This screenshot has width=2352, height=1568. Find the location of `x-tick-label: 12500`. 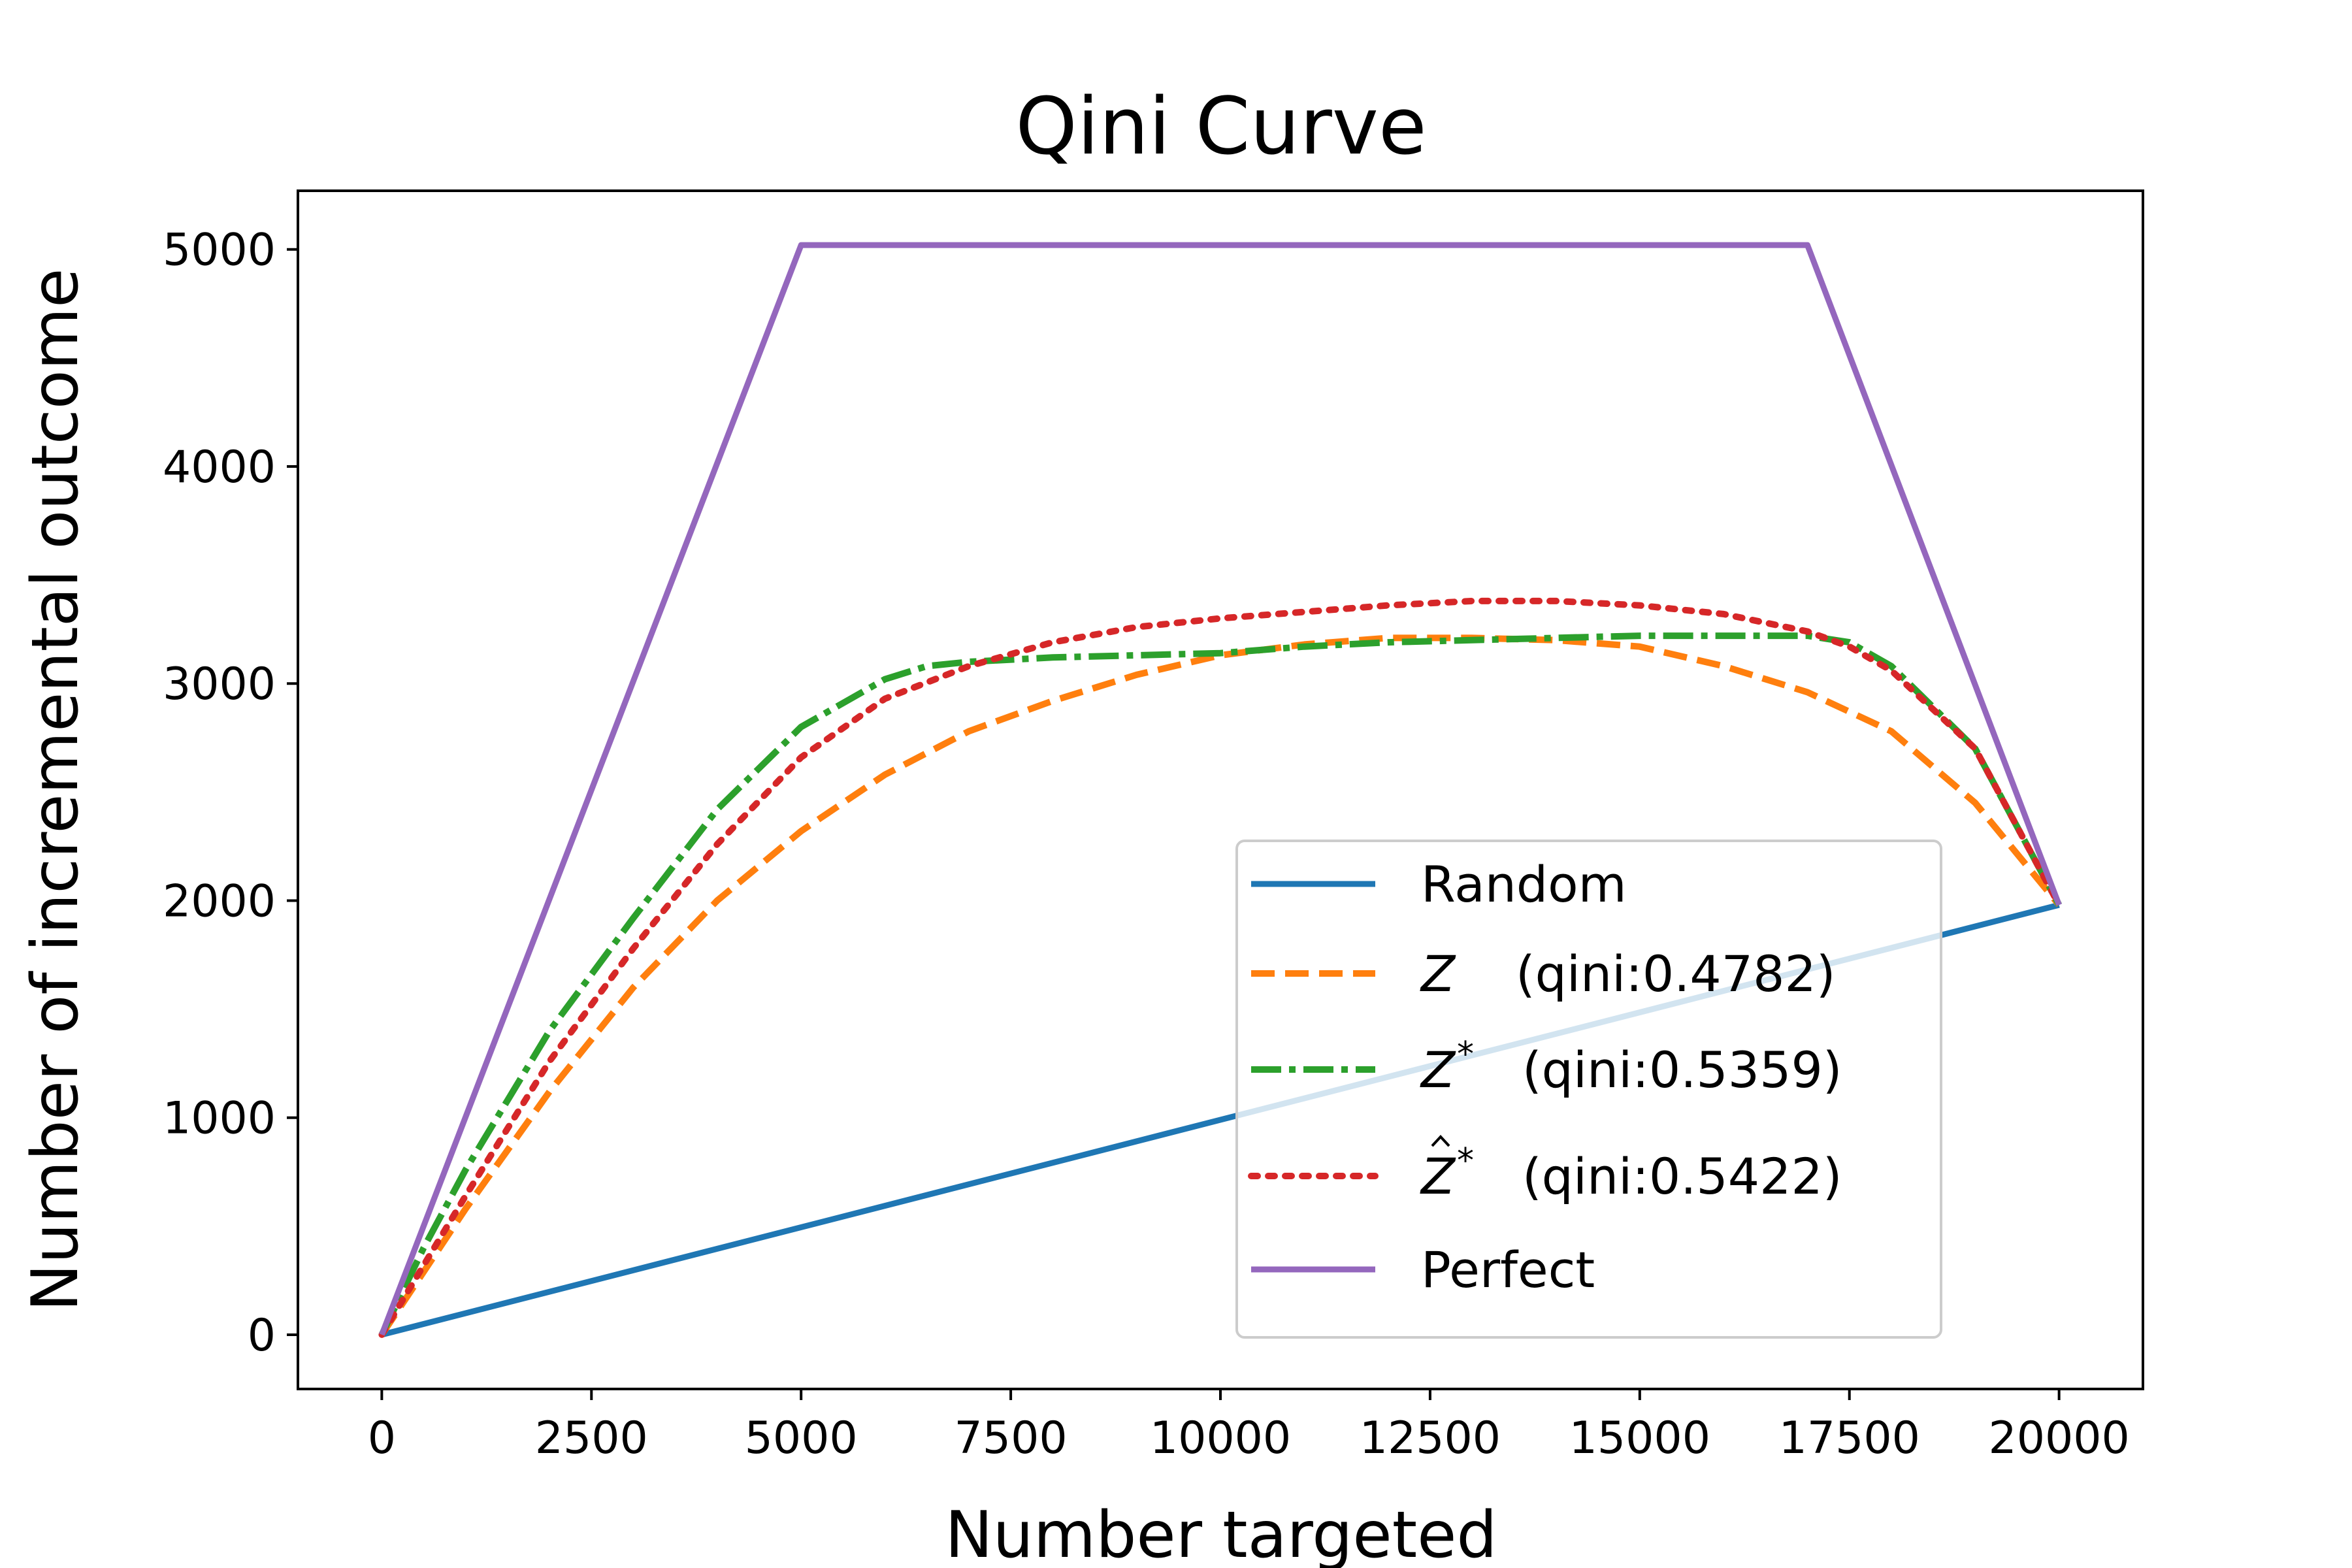

x-tick-label: 12500 is located at coordinates (1430, 1438).